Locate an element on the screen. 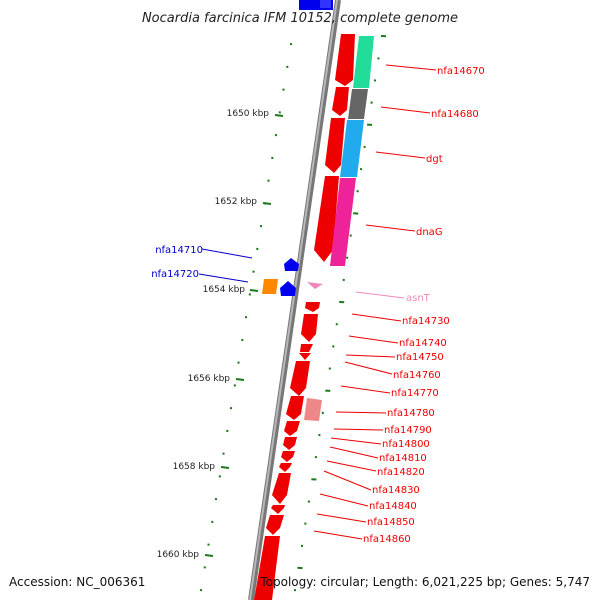 The width and height of the screenshot is (600, 600). gene-nfa14740-arrow is located at coordinates (309, 328).